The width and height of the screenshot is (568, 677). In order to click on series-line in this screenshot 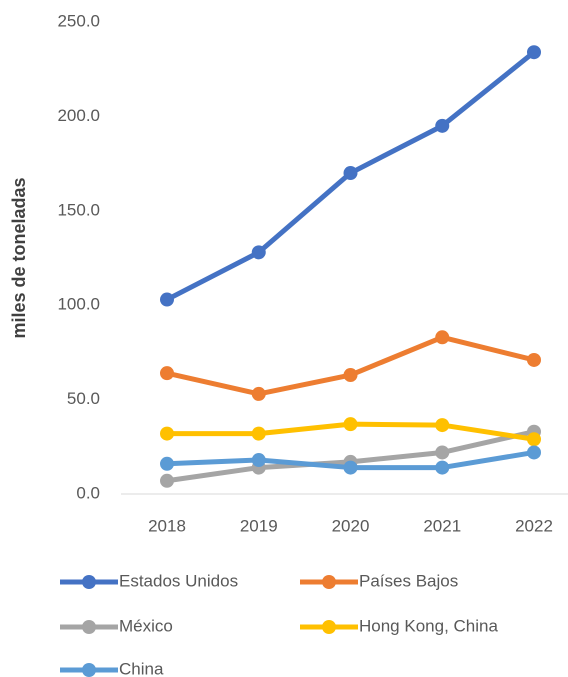, I will do `click(350, 365)`.